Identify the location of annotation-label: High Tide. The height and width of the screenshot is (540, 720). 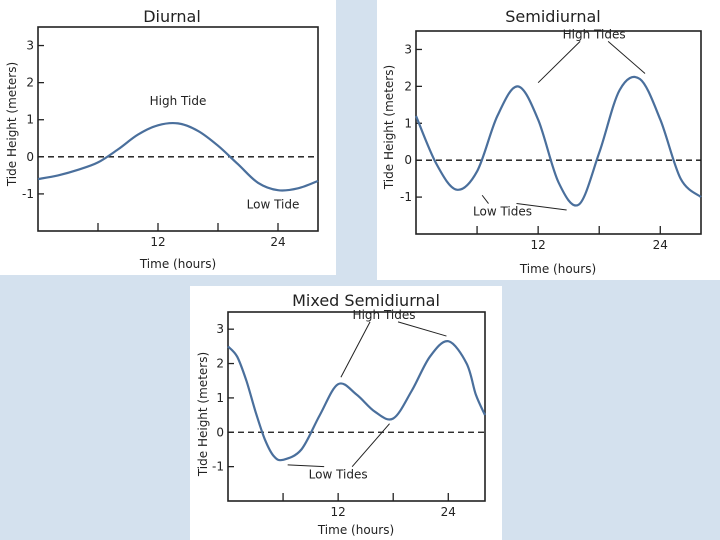
(178, 101).